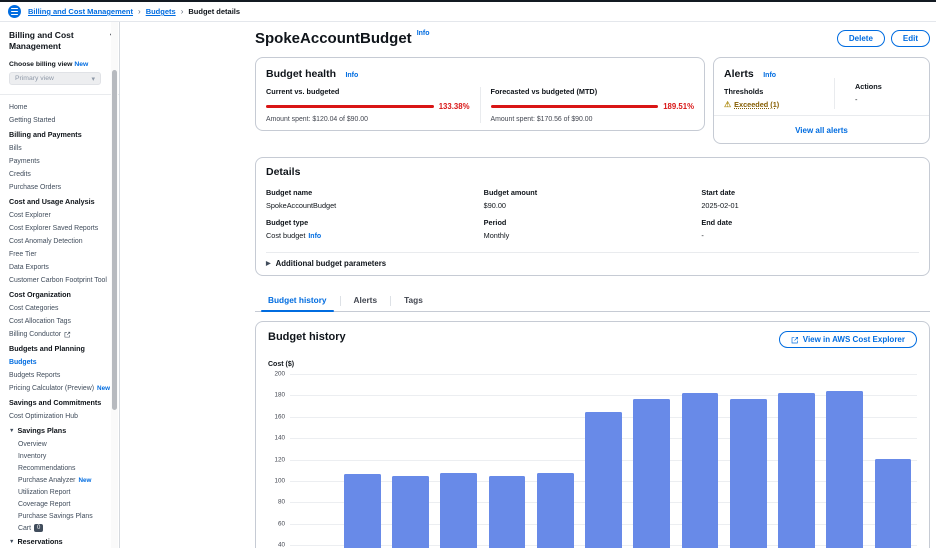  What do you see at coordinates (365, 300) in the screenshot?
I see `tab-alerts: Alerts` at bounding box center [365, 300].